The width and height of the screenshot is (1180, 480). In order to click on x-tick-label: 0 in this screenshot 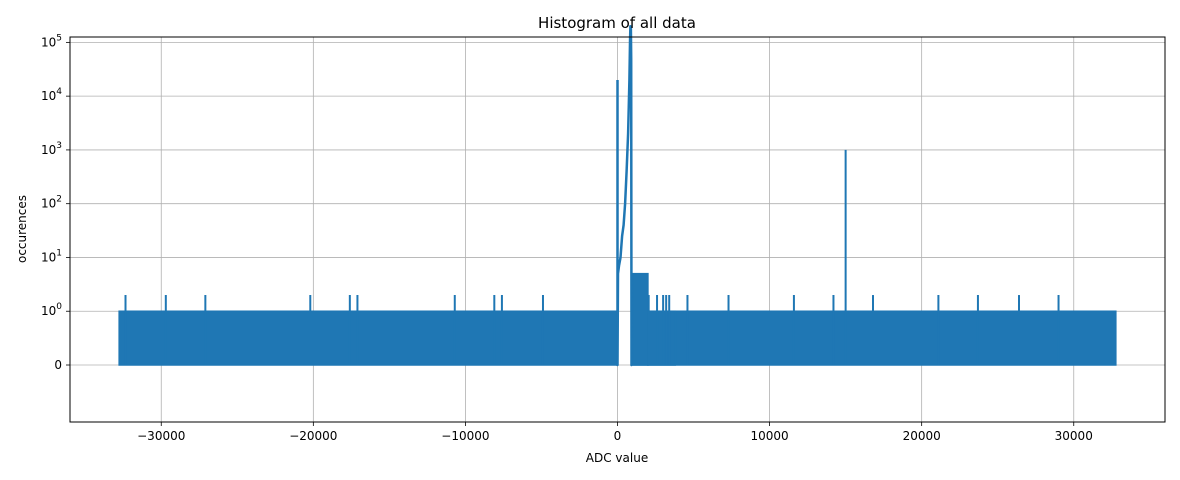, I will do `click(618, 436)`.